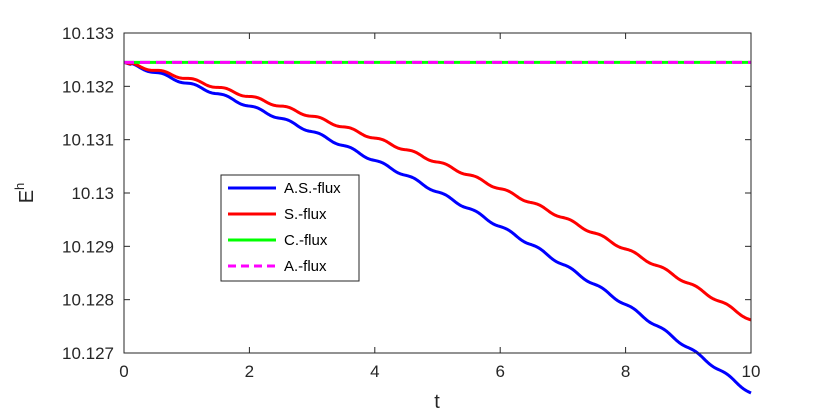 The height and width of the screenshot is (415, 830). I want to click on y-tick-label: 10.133, so click(88, 33).